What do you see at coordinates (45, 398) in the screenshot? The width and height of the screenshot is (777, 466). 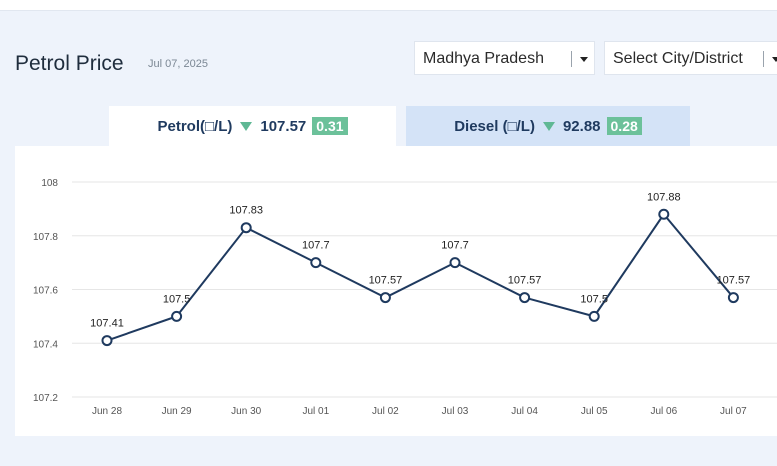 I see `y-tick-label: 107.2` at bounding box center [45, 398].